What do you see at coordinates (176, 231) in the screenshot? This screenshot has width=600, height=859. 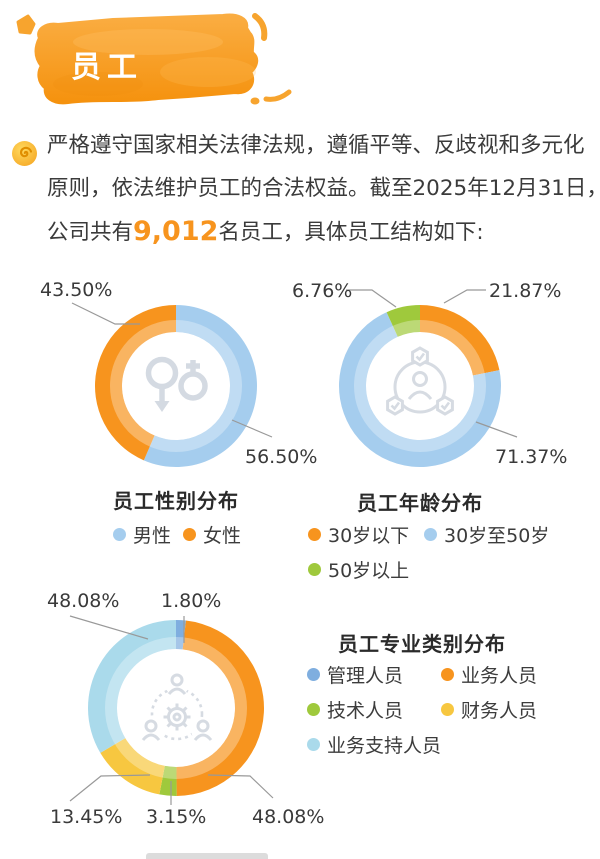 I see `employee-count: 9,012` at bounding box center [176, 231].